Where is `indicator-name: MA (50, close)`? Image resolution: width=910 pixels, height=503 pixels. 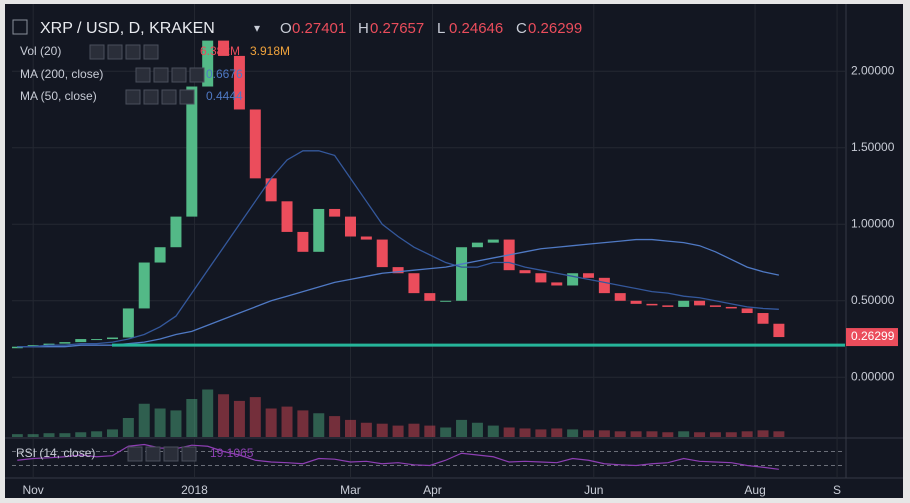
indicator-name: MA (50, close) is located at coordinates (58, 96).